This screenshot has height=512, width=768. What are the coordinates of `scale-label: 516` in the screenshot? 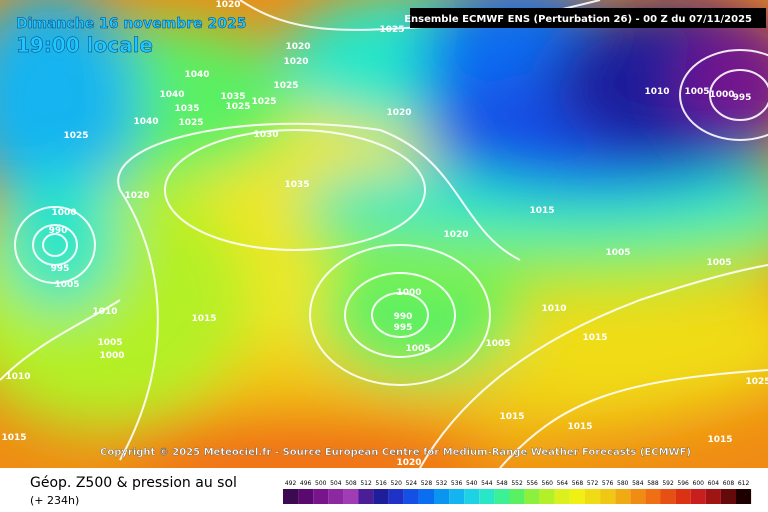 It's located at (381, 483).